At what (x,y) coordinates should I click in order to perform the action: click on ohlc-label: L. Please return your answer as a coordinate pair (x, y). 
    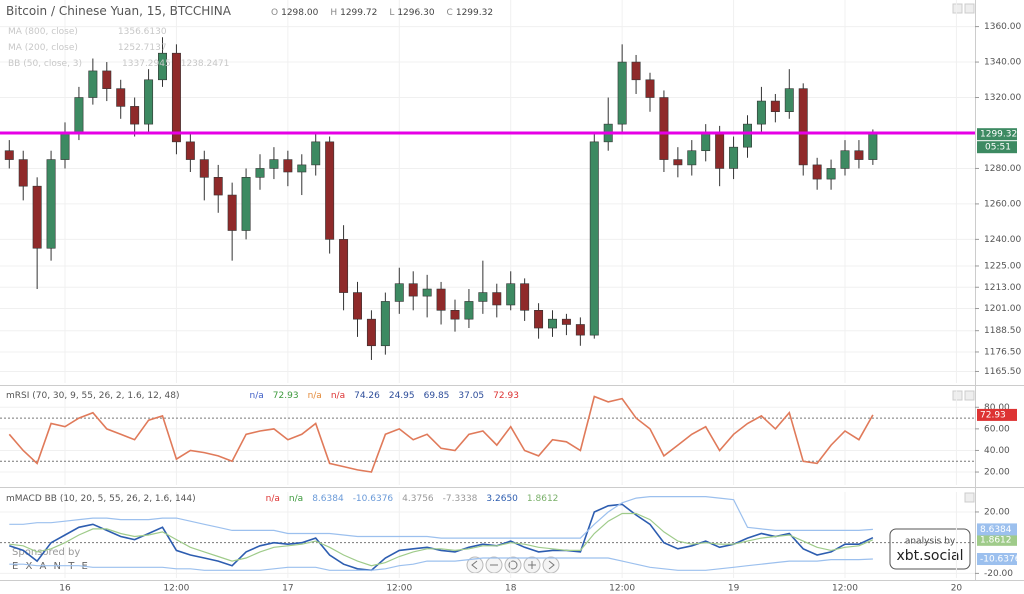
    Looking at the image, I should click on (392, 13).